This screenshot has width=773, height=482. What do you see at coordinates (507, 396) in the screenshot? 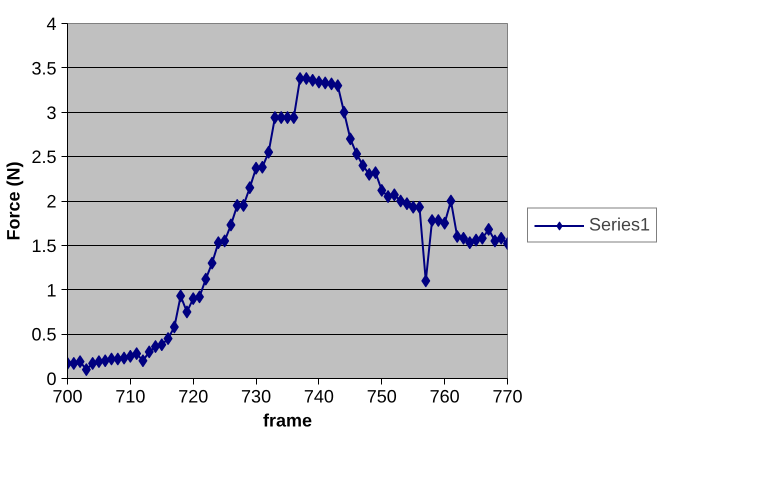
I see `x-tick-label: 770` at bounding box center [507, 396].